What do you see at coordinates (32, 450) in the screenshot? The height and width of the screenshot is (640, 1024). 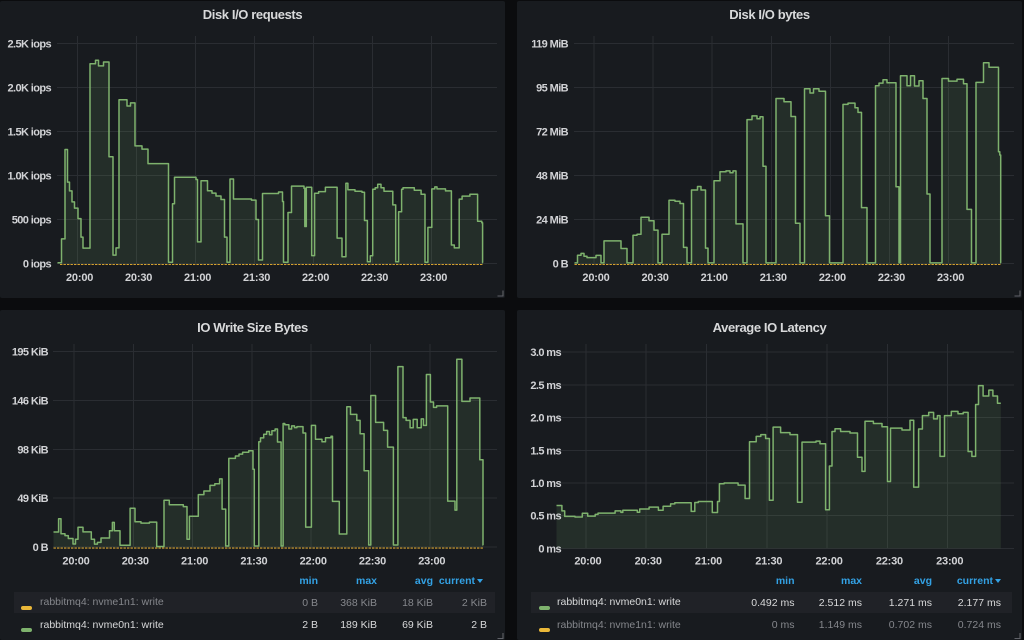 I see `svg-text: 98 KiB` at bounding box center [32, 450].